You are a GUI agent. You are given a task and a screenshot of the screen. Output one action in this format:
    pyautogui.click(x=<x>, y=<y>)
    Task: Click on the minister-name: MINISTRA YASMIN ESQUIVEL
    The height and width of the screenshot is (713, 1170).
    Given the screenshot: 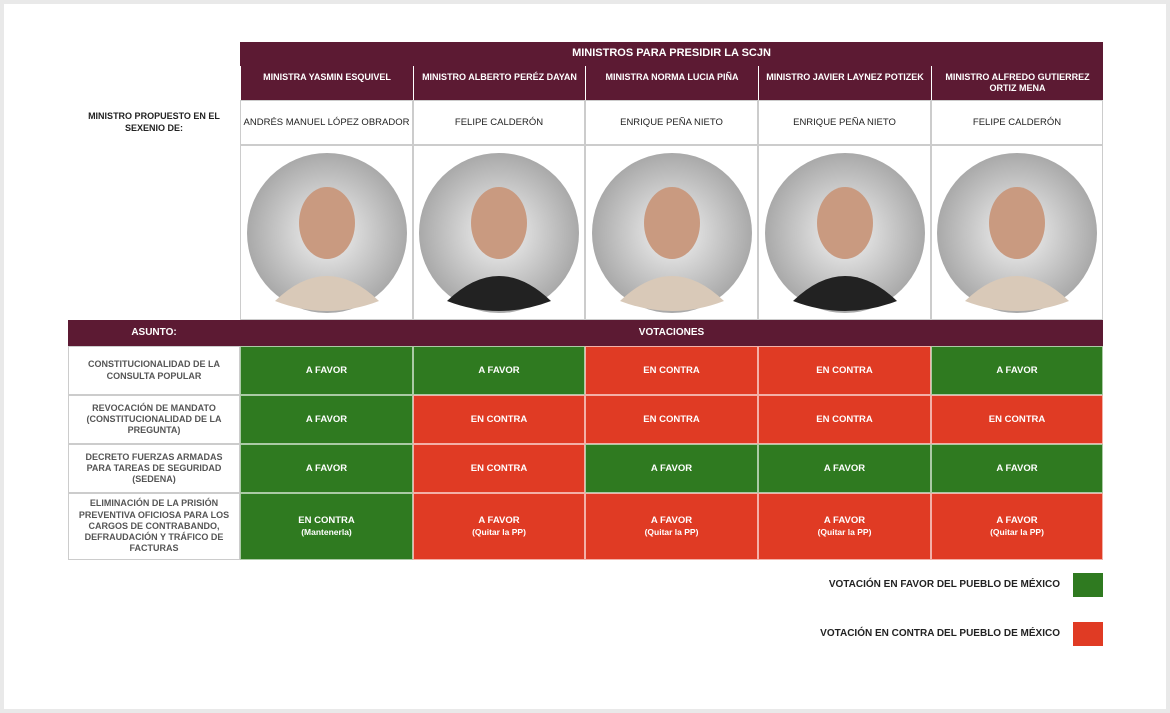 What is the action you would take?
    pyautogui.click(x=327, y=77)
    